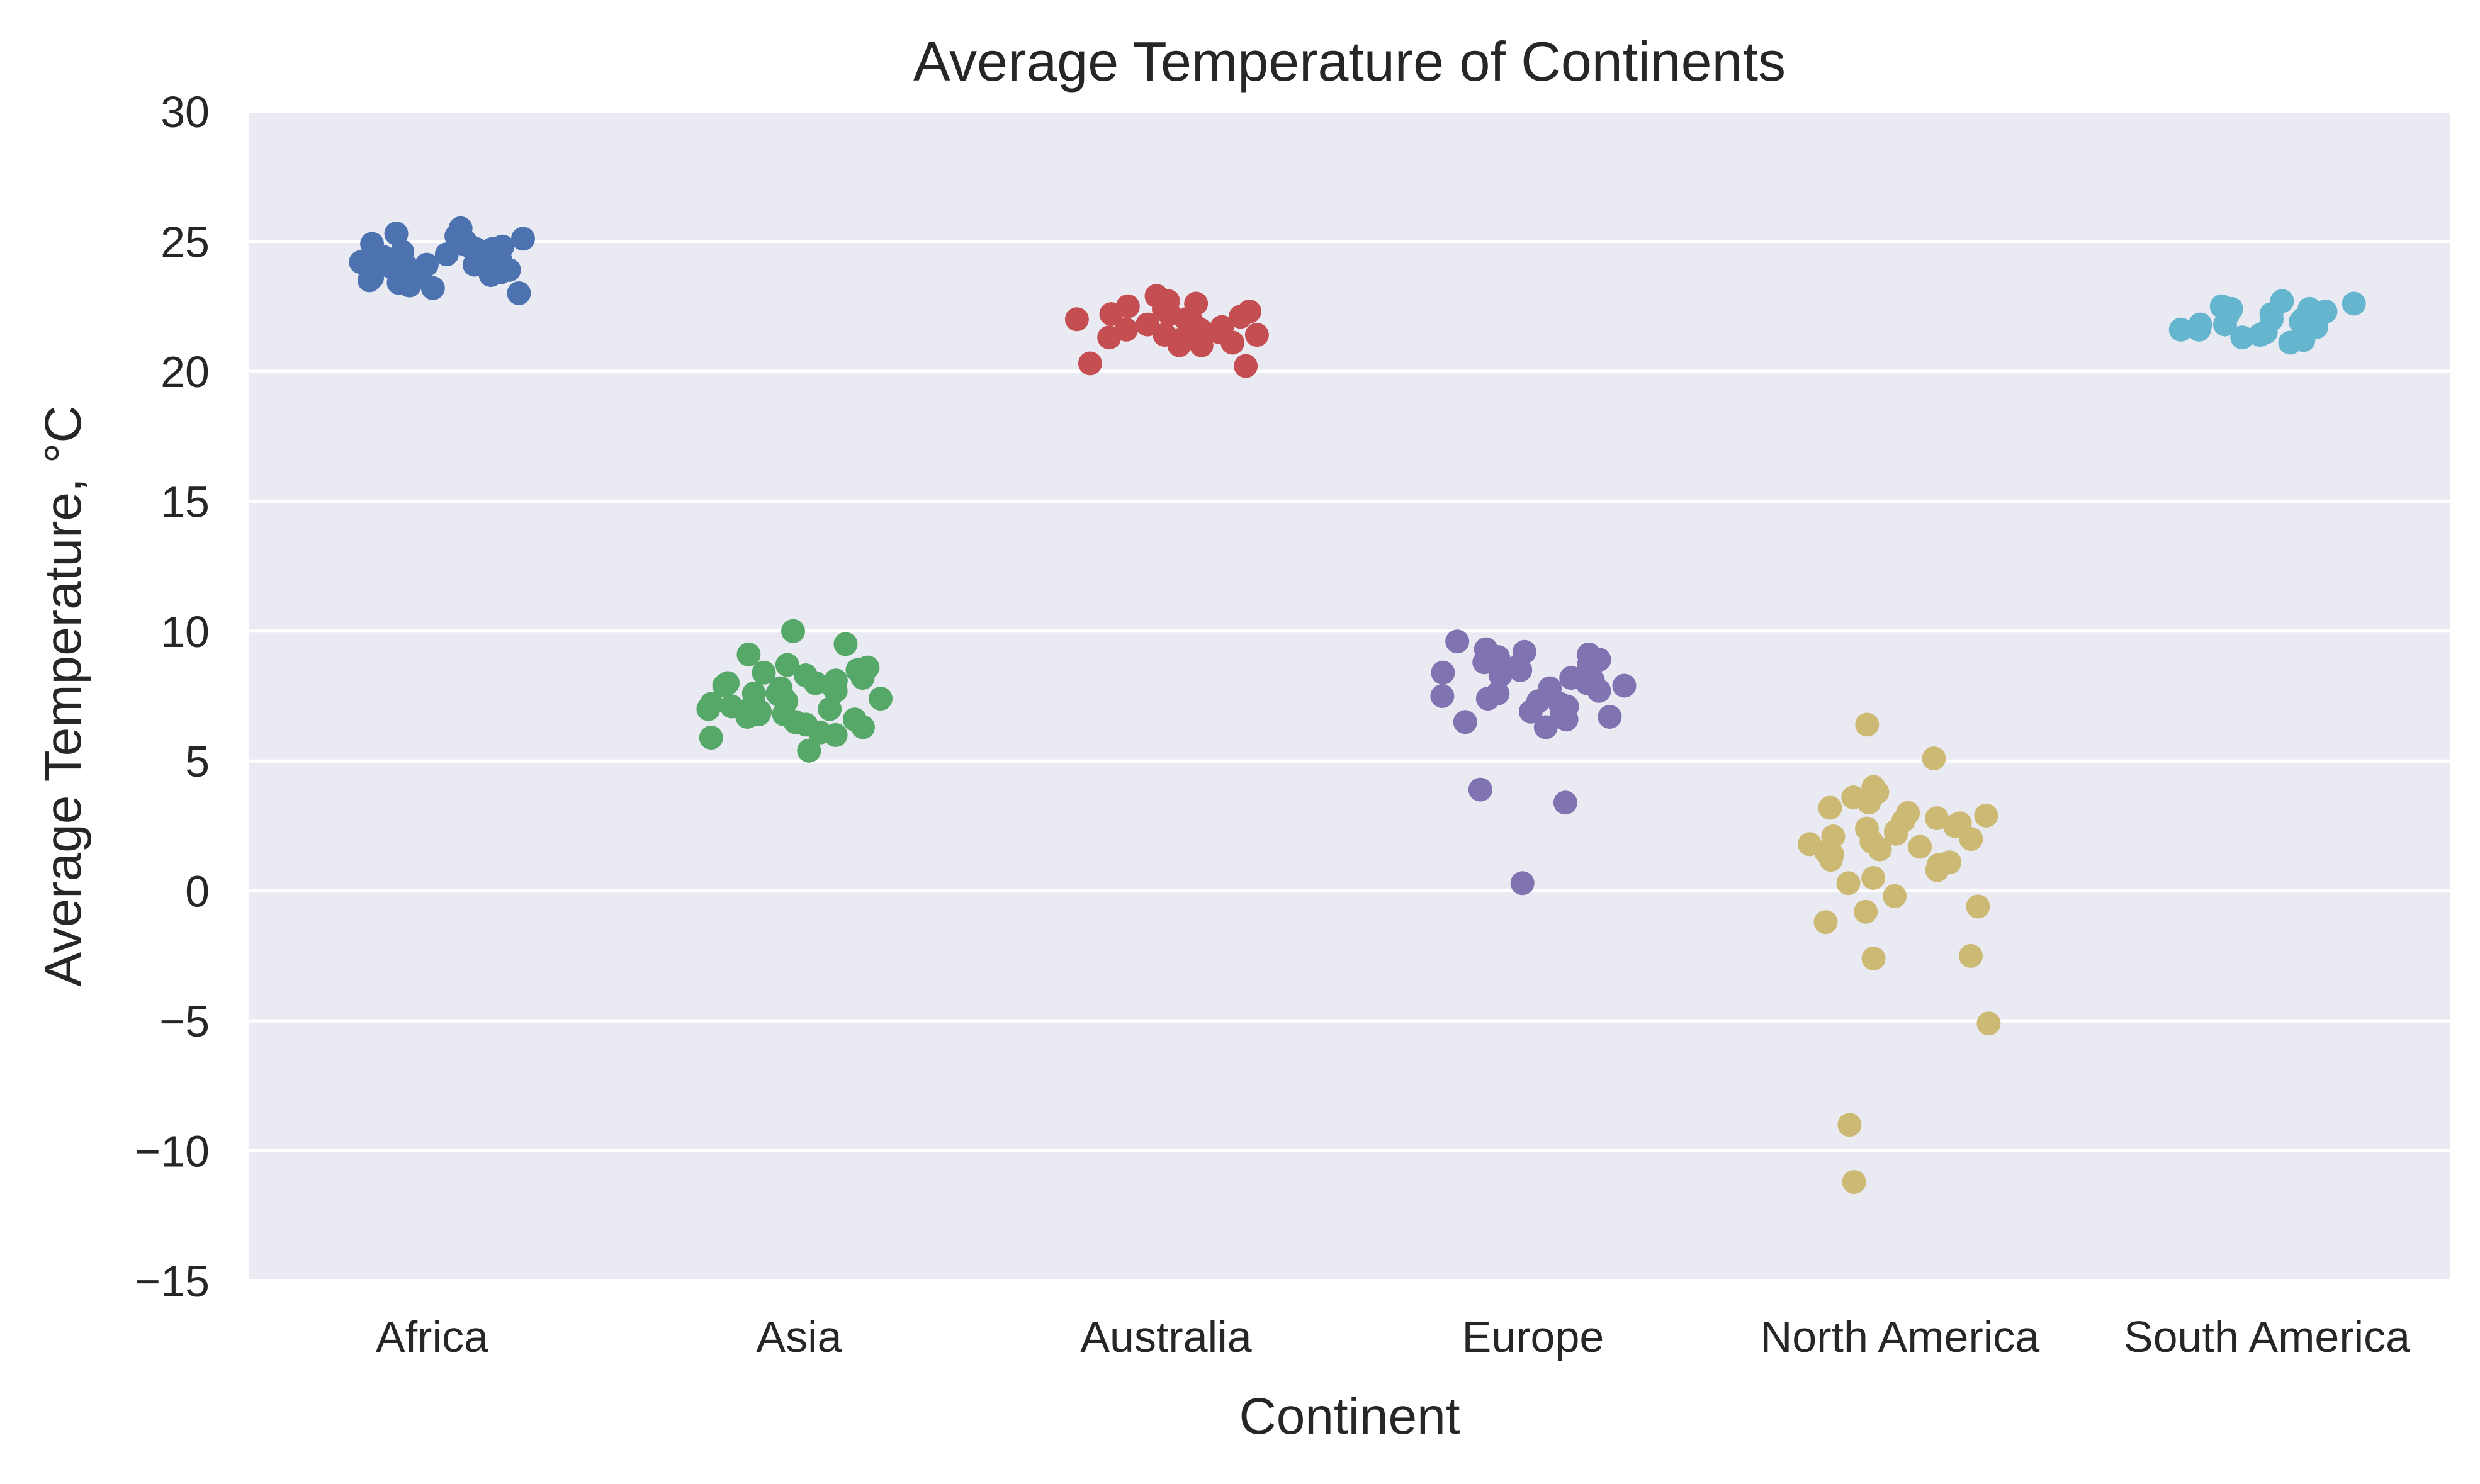  What do you see at coordinates (2267, 1336) in the screenshot?
I see `x-tick-label: South America` at bounding box center [2267, 1336].